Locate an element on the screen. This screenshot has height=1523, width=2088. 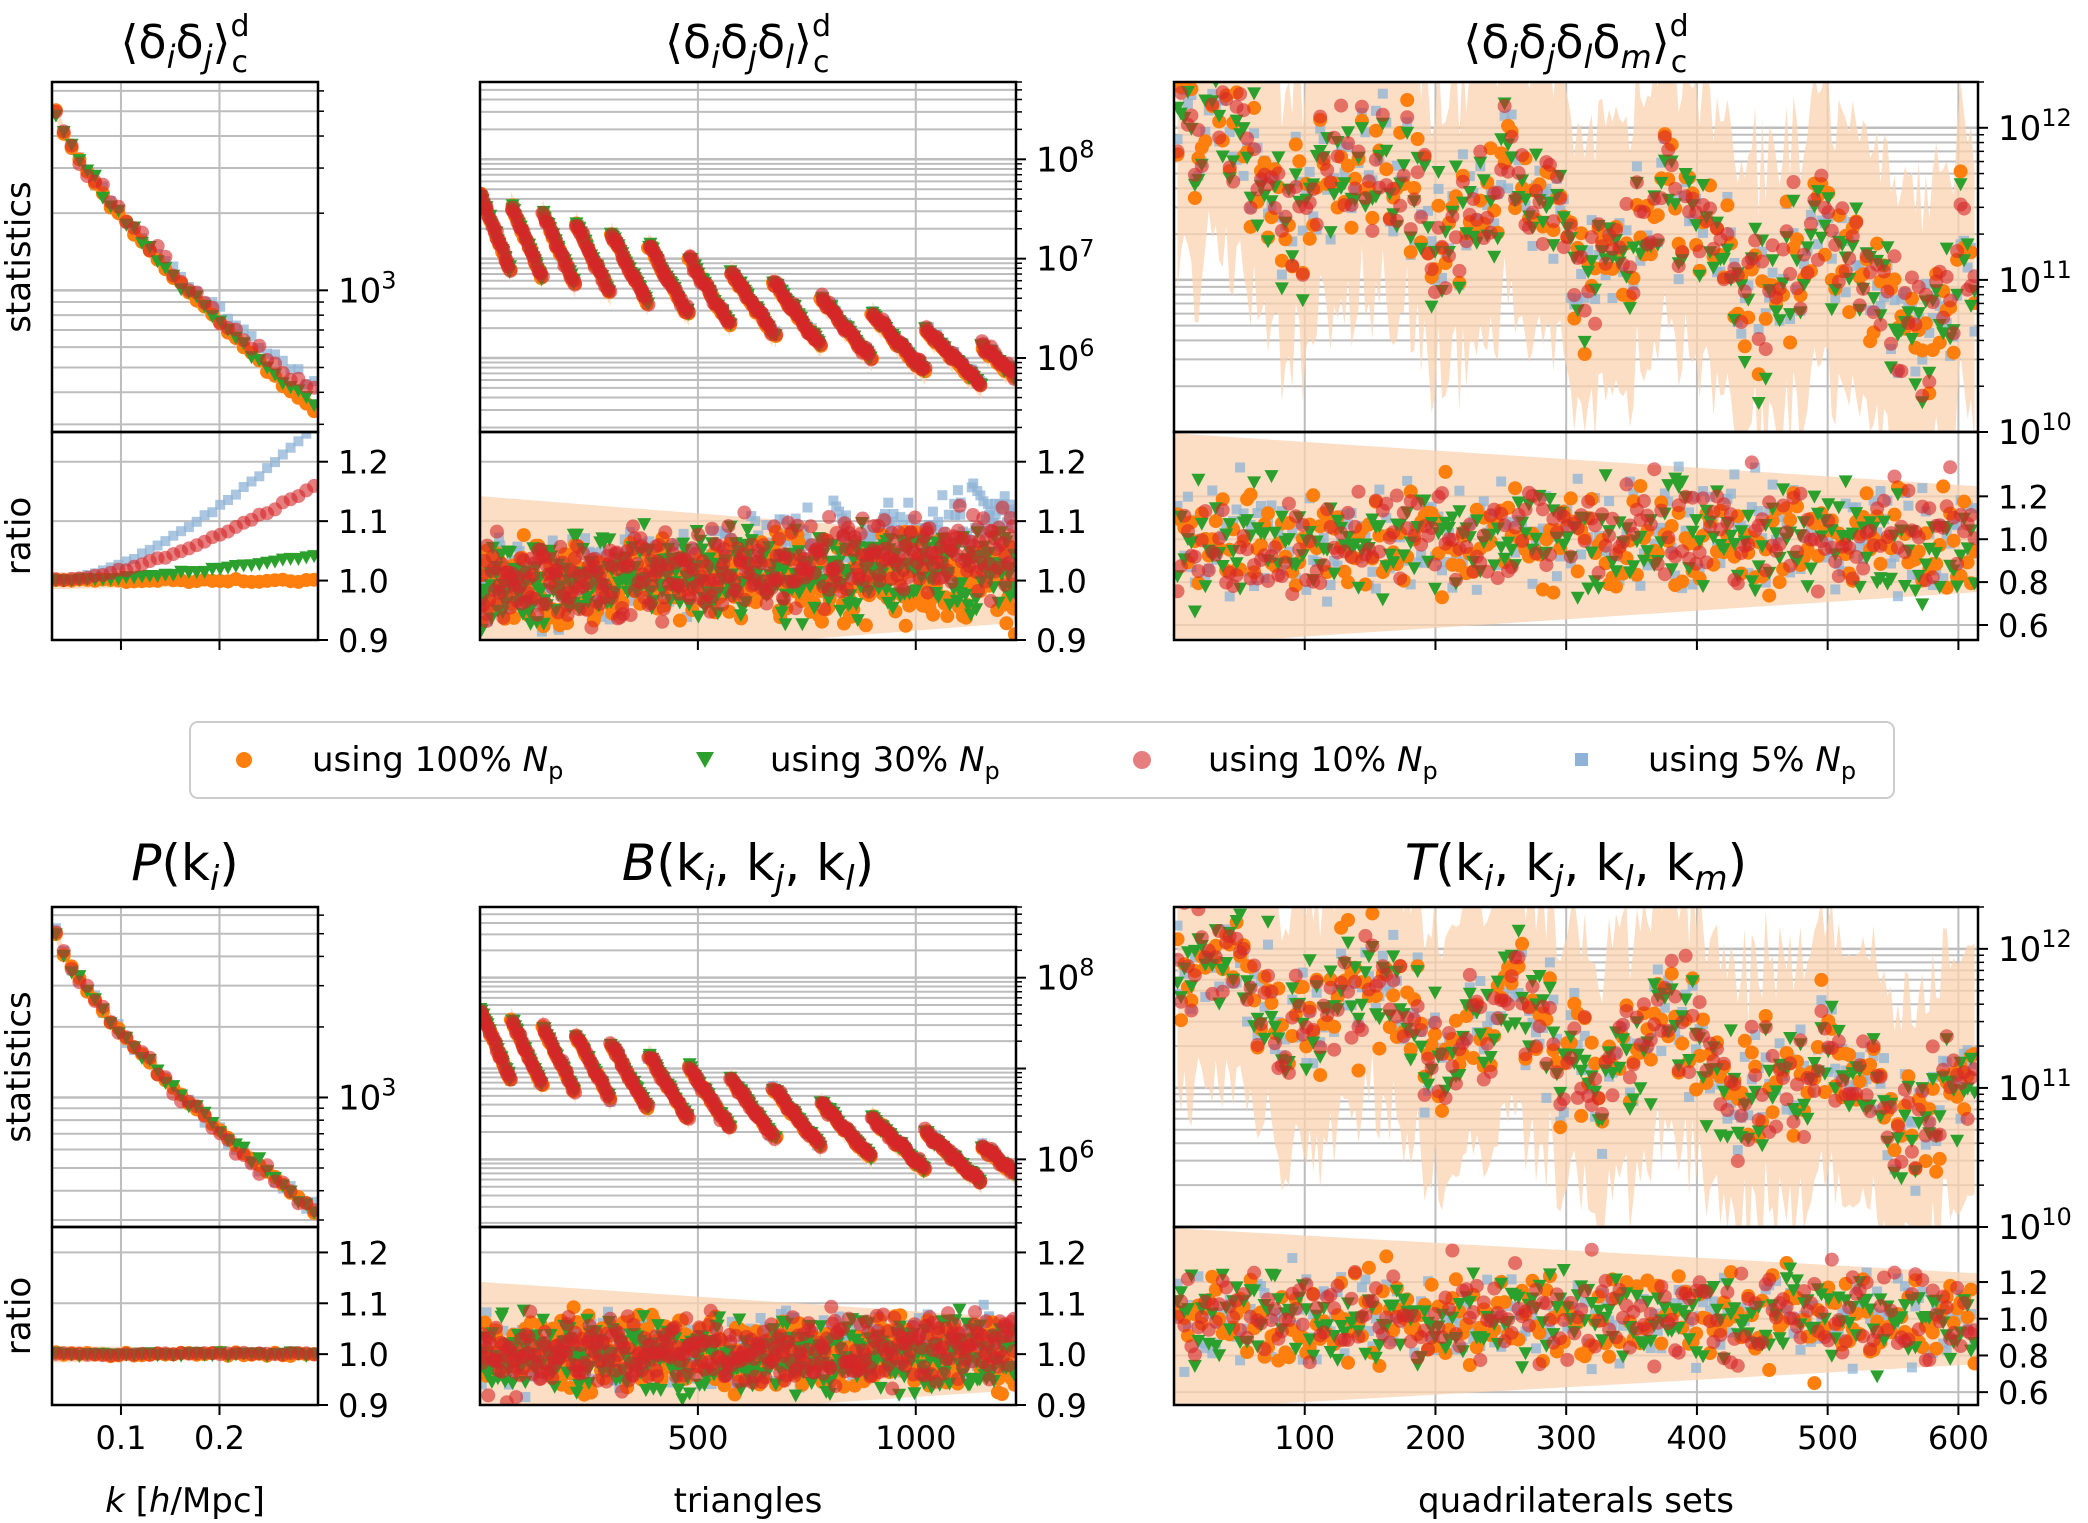
ylabel-ratio-bottom: ratio is located at coordinates (19, 1316).